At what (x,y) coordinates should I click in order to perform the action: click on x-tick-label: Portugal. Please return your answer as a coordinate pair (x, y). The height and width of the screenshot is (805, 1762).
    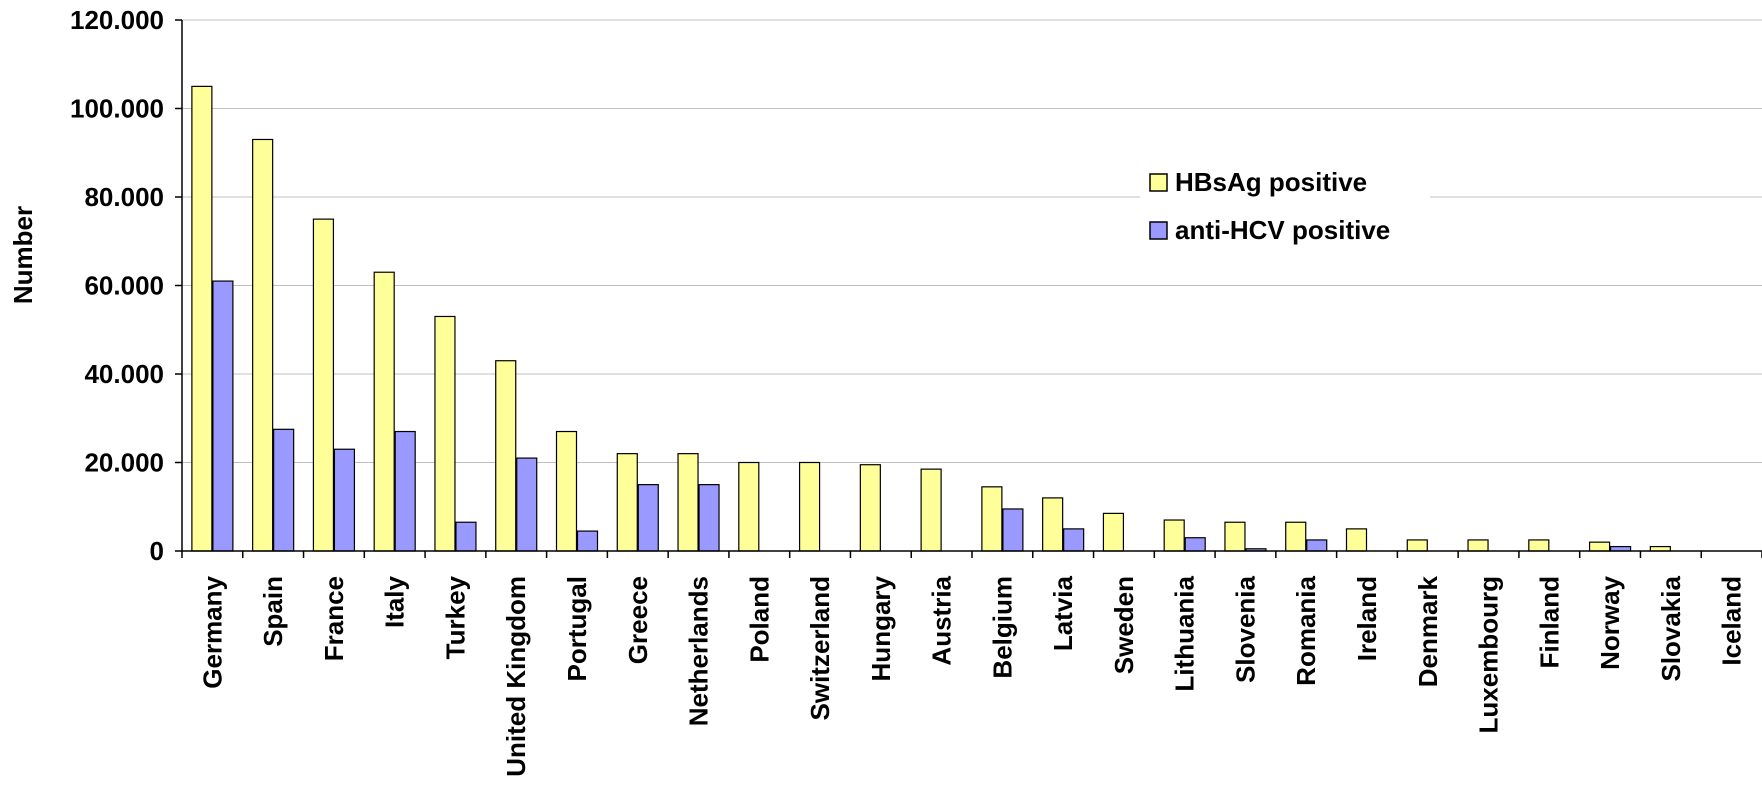
    Looking at the image, I should click on (577, 628).